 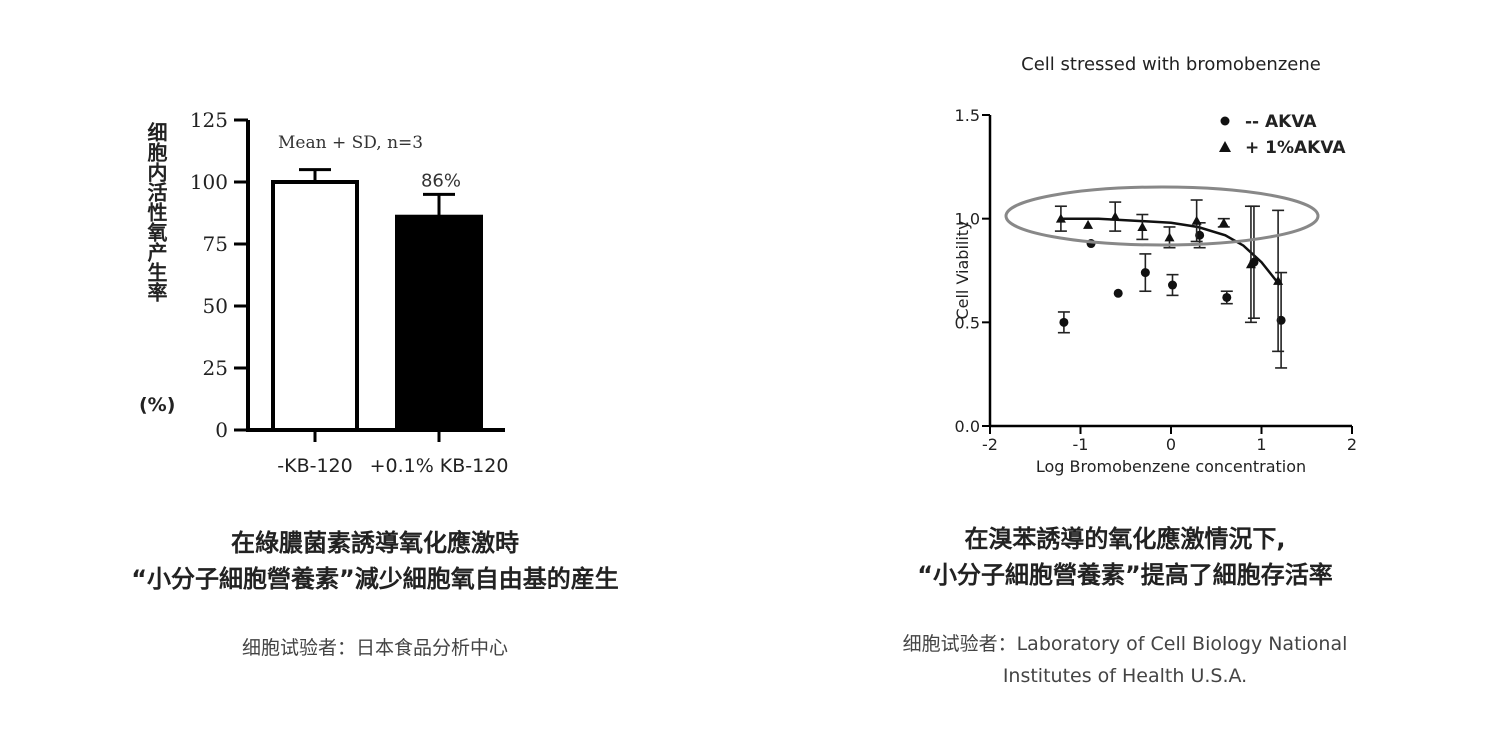 I want to click on scatter-x-tick-label: 1, so click(x=1261, y=444).